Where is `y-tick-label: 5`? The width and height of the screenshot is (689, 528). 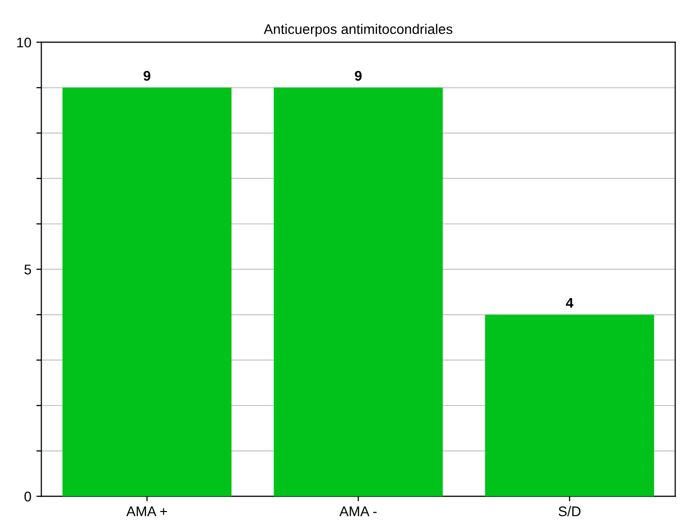
y-tick-label: 5 is located at coordinates (28, 269).